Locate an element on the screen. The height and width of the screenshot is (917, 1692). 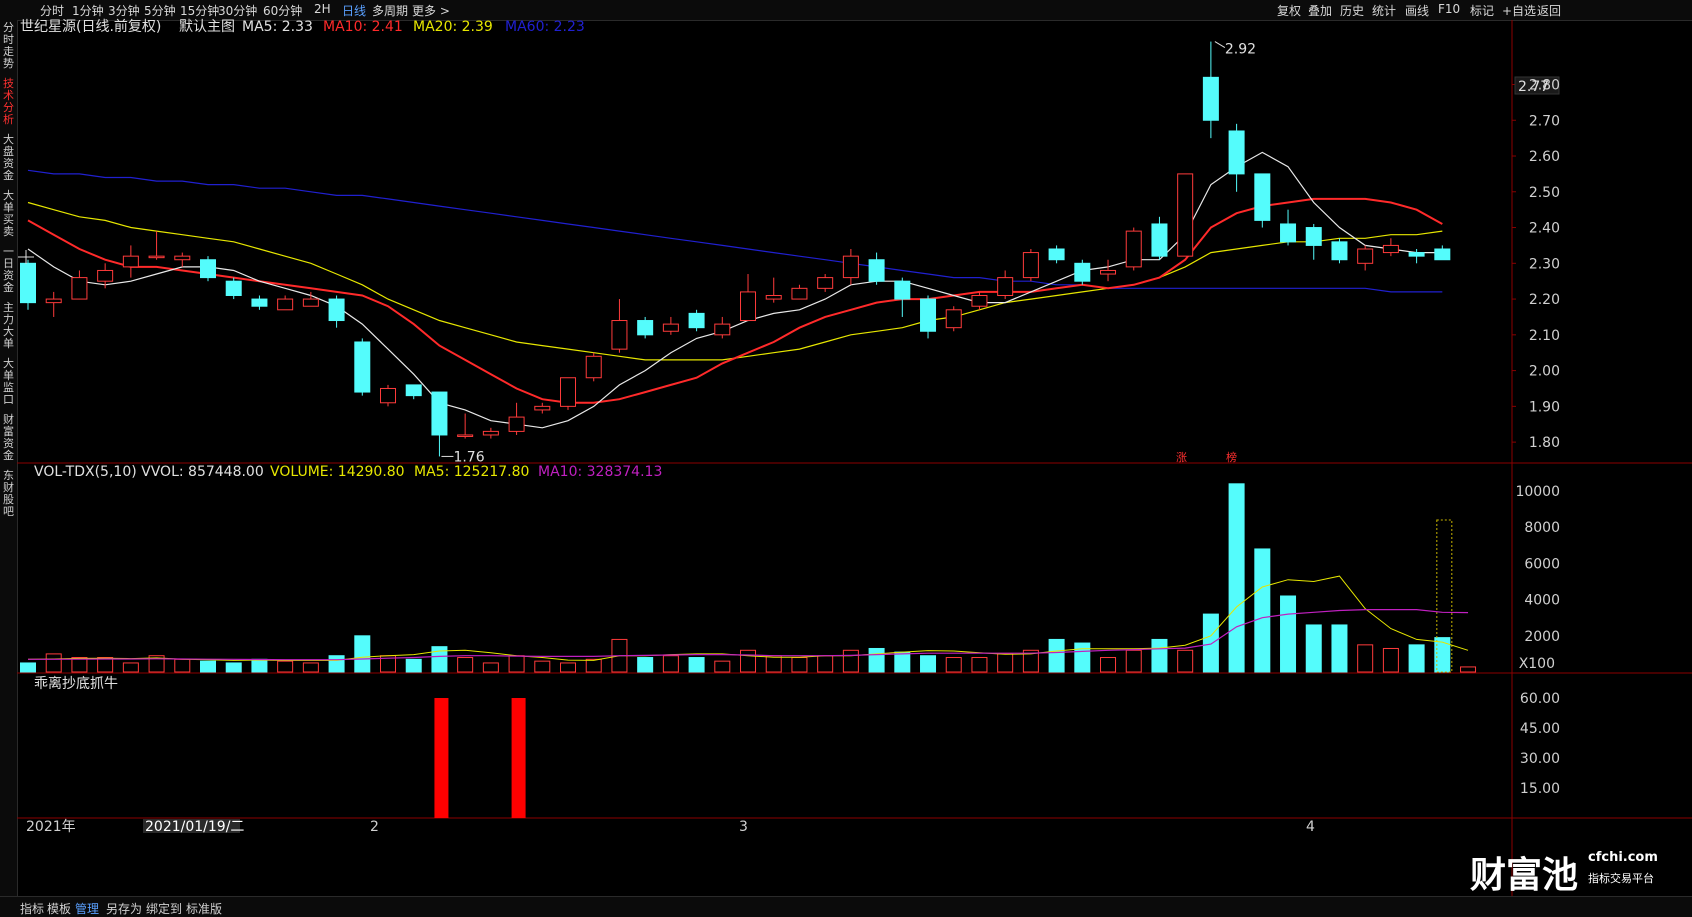
sidebar-tab: 财富资金 is located at coordinates (8, 437).